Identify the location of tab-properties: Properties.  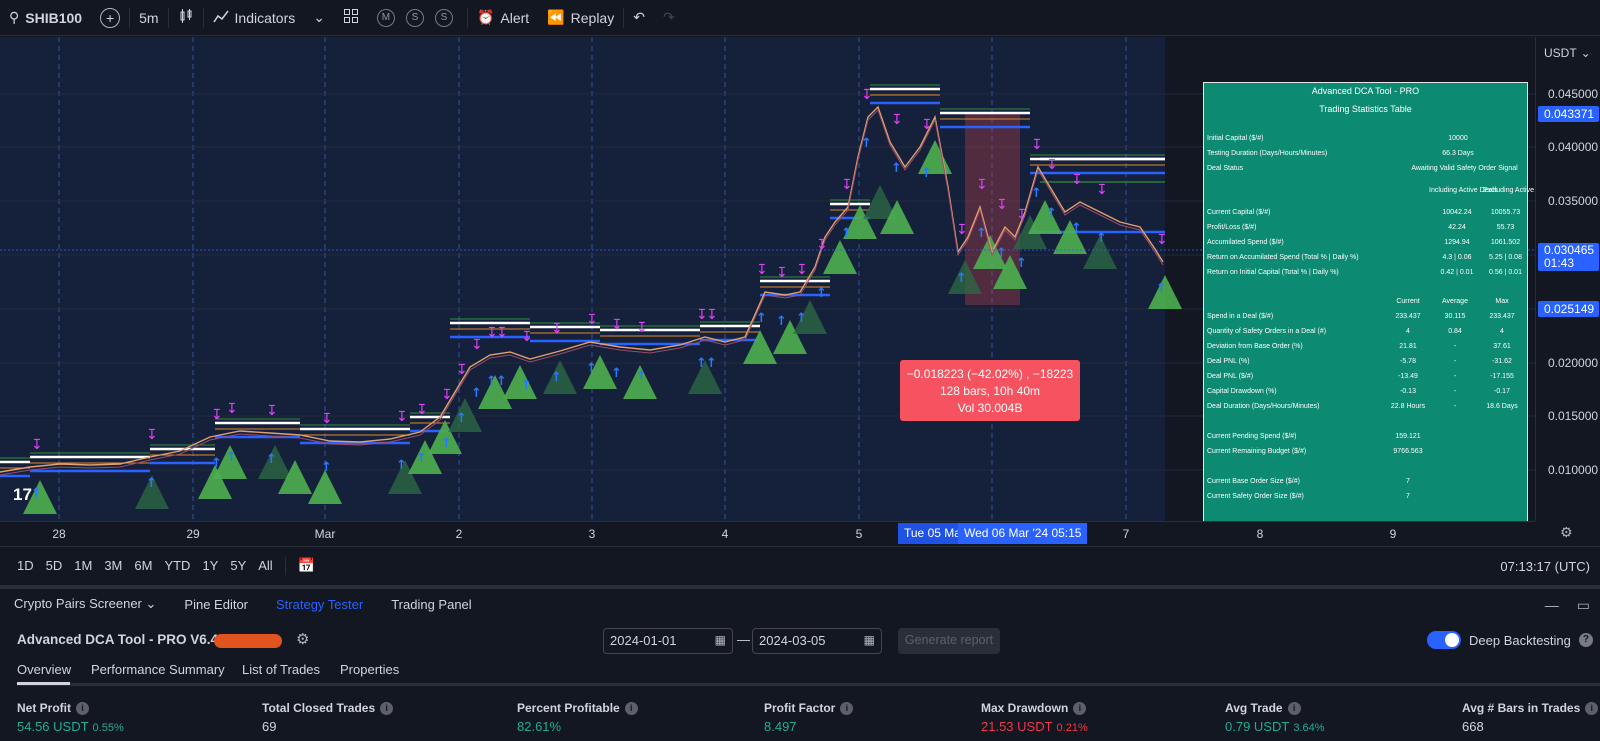
(370, 669).